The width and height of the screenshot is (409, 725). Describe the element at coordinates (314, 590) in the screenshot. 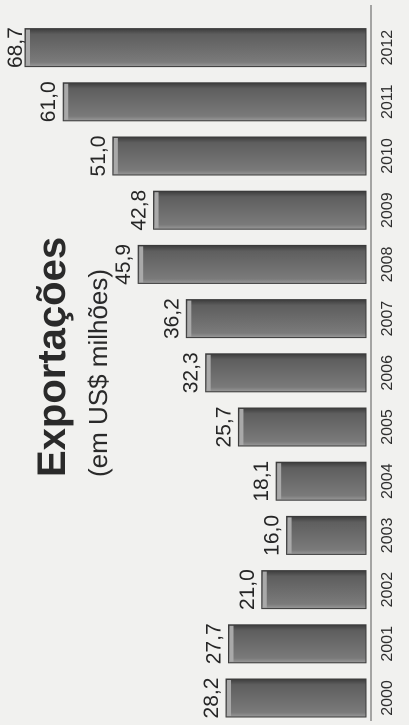

I see `bar-2002` at that location.